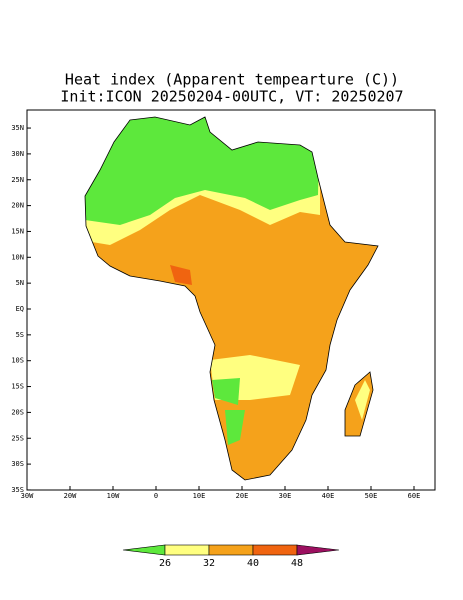 This screenshot has height=600, width=463. What do you see at coordinates (70, 496) in the screenshot?
I see `x-tick-label: 20W` at bounding box center [70, 496].